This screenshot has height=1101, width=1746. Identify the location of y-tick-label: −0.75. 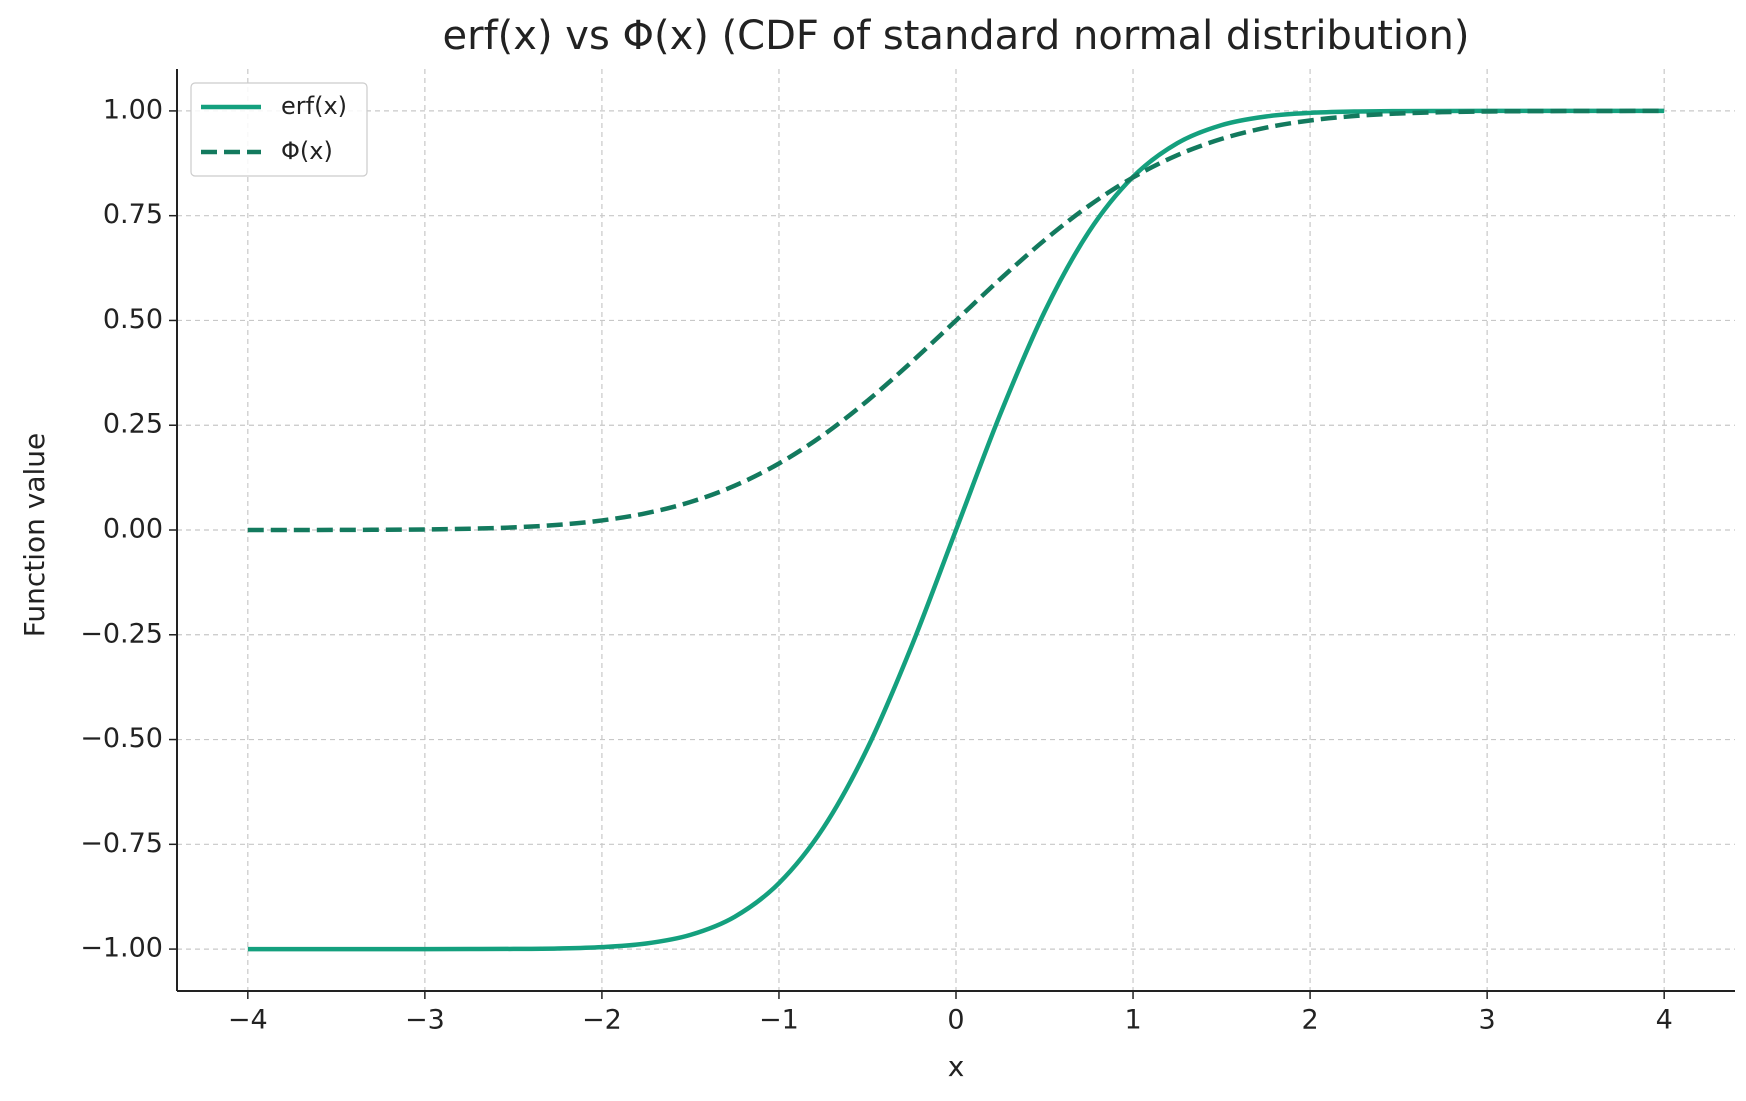
(121, 843).